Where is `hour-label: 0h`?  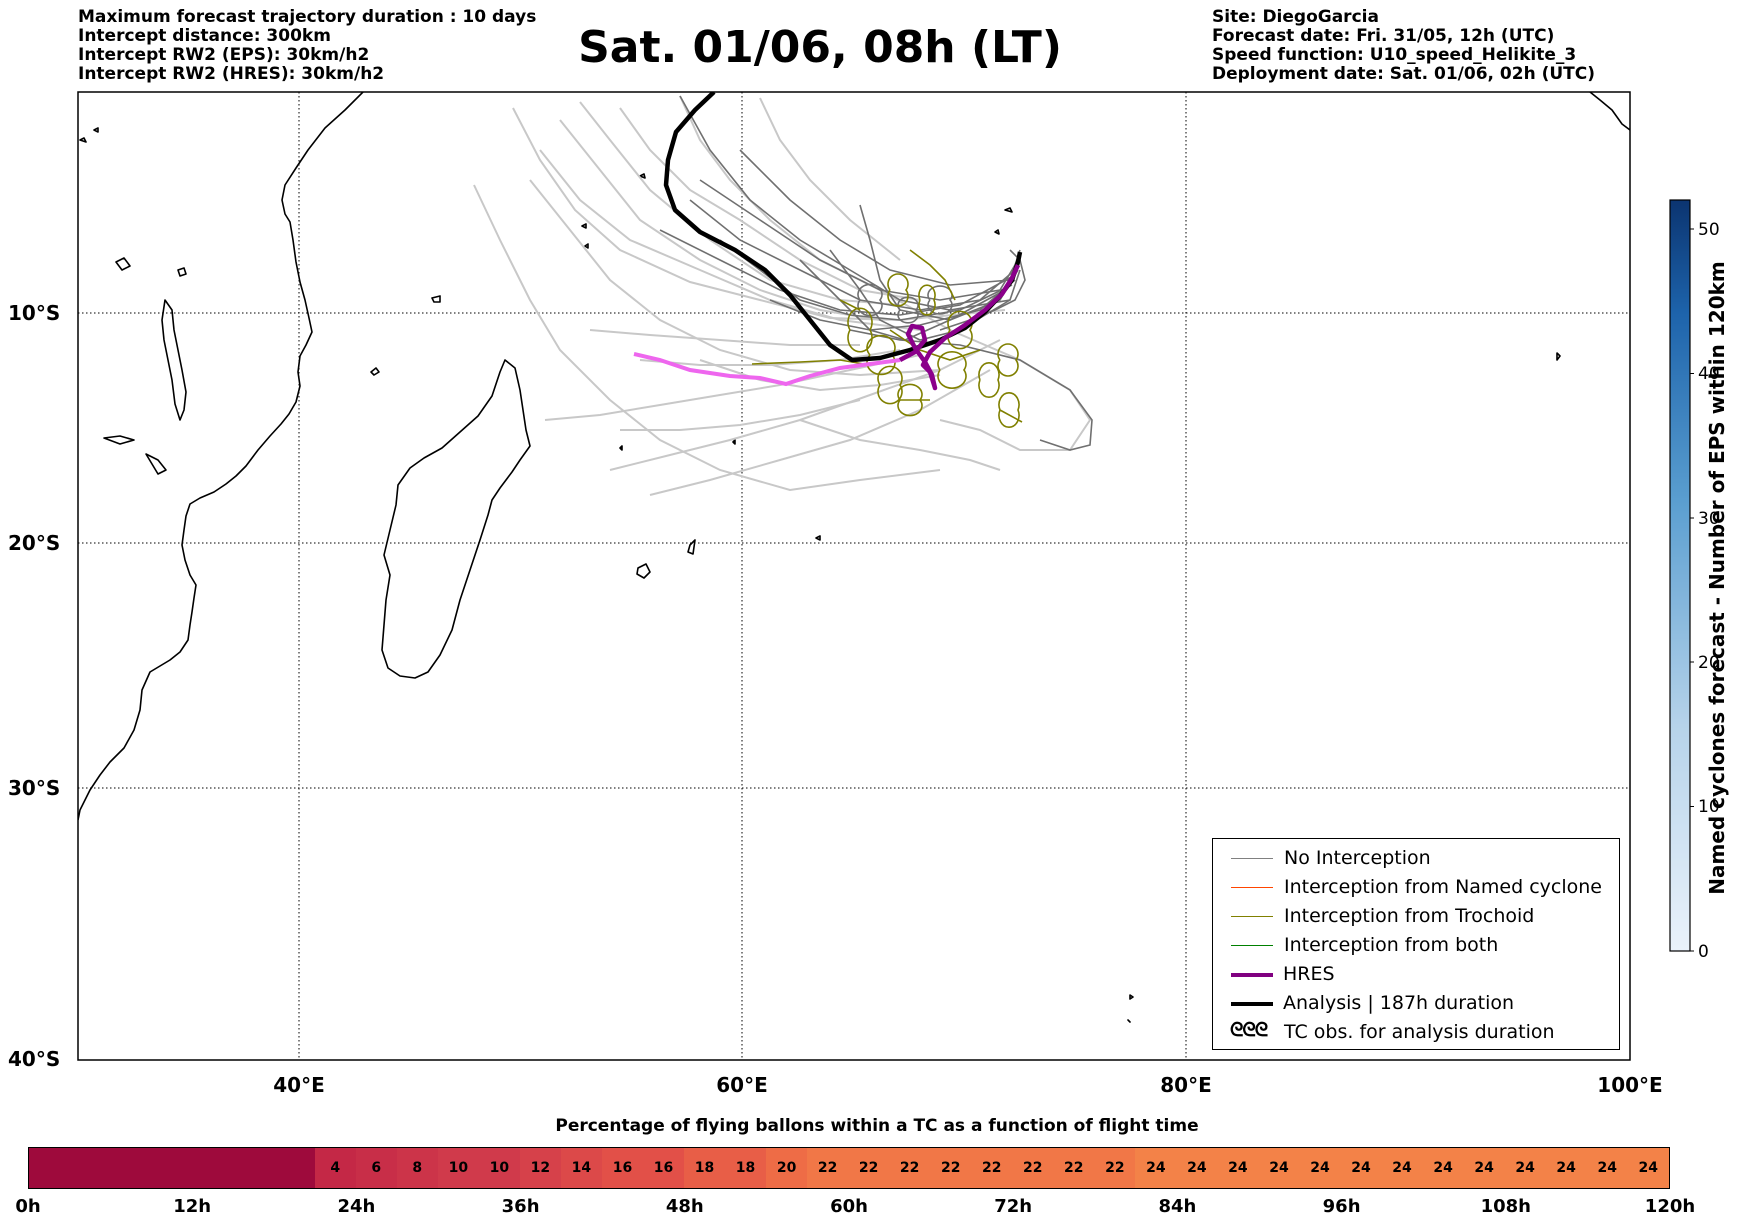
hour-label: 0h is located at coordinates (28, 1206).